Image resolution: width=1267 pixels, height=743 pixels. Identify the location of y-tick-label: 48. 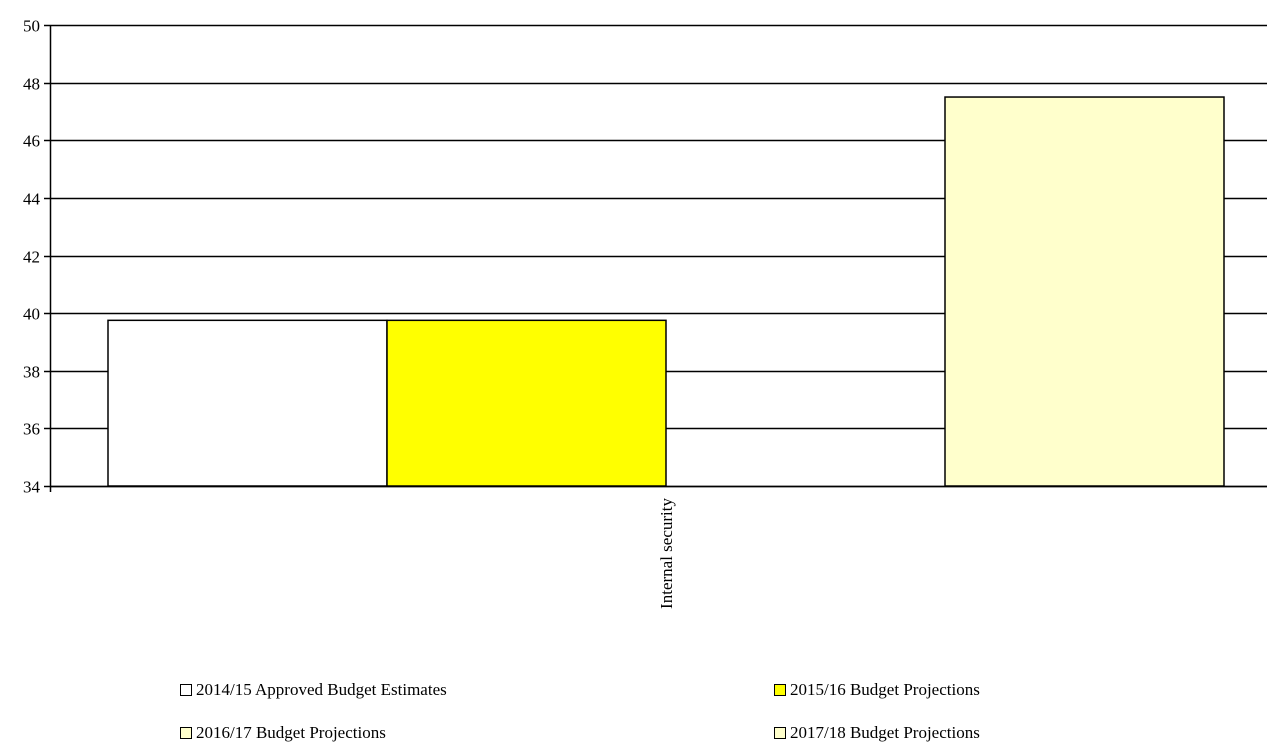
(31, 84).